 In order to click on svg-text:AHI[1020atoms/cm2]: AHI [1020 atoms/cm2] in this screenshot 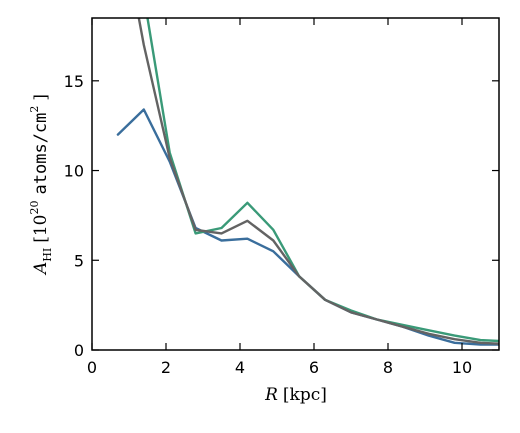, I will do `click(41, 185)`.